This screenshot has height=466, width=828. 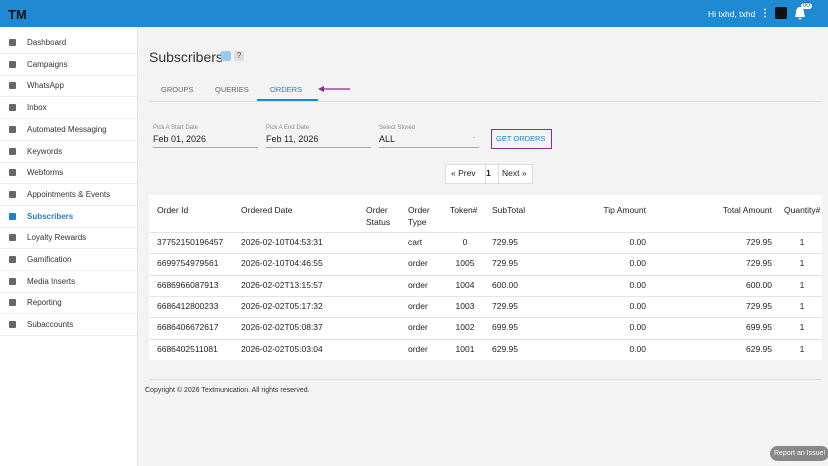 What do you see at coordinates (465, 263) in the screenshot?
I see `table-cell: 1005` at bounding box center [465, 263].